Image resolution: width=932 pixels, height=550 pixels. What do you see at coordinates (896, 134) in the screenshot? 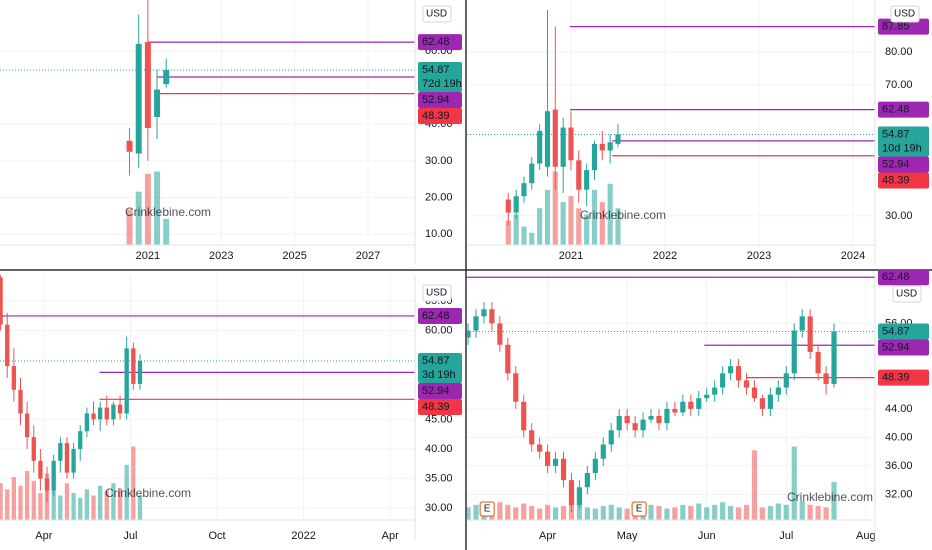
I see `price-label: 54.87` at bounding box center [896, 134].